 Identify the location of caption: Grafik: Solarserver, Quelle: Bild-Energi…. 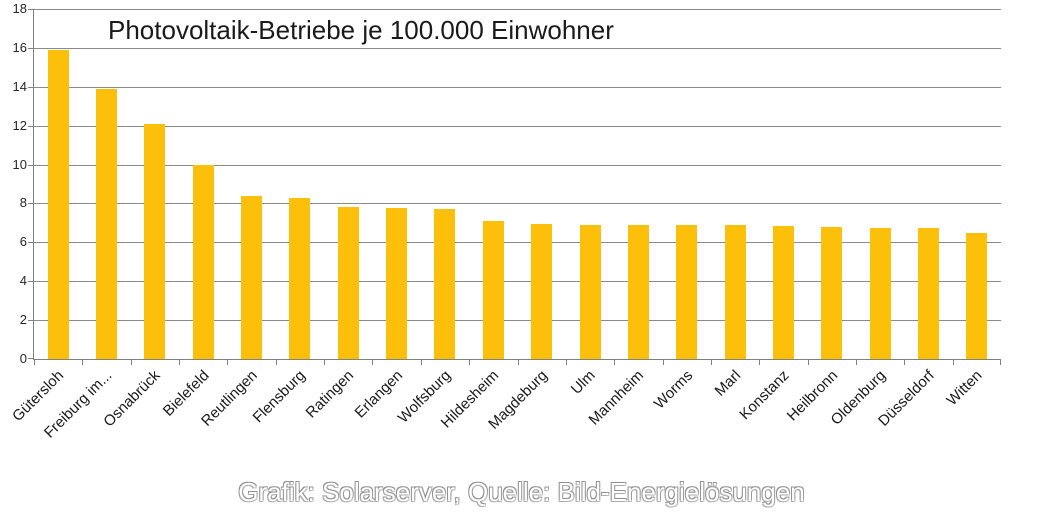
(521, 492).